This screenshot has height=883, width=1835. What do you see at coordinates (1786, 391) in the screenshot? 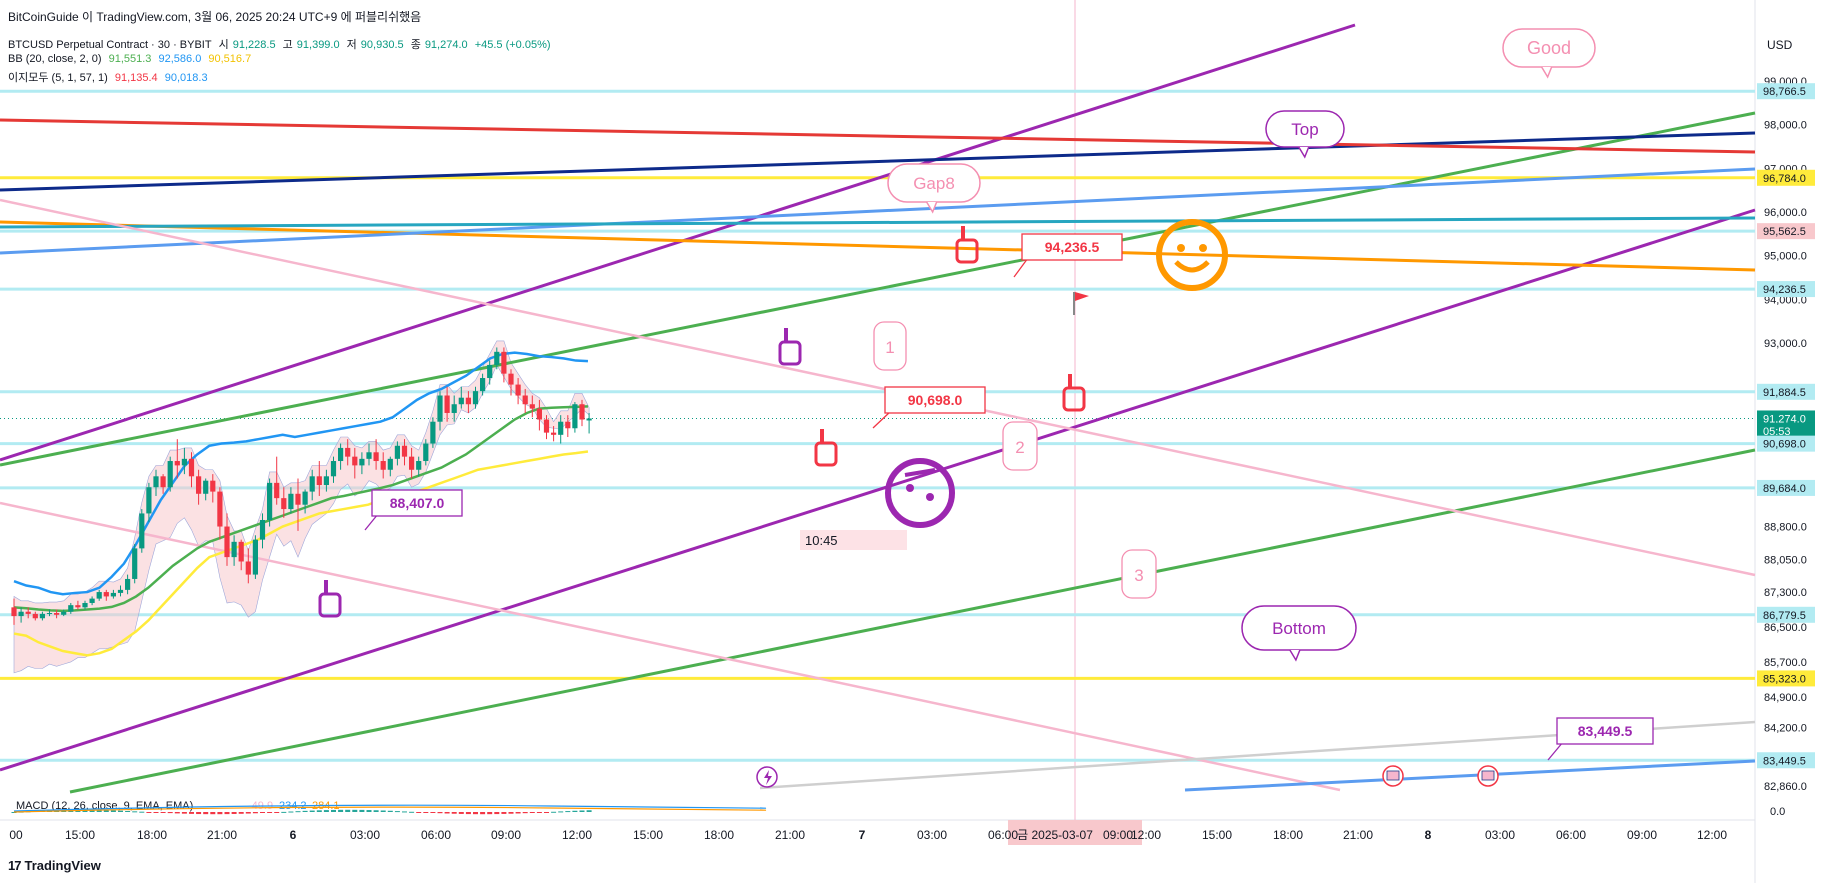
I see `price-label: 91,884.5` at bounding box center [1786, 391].